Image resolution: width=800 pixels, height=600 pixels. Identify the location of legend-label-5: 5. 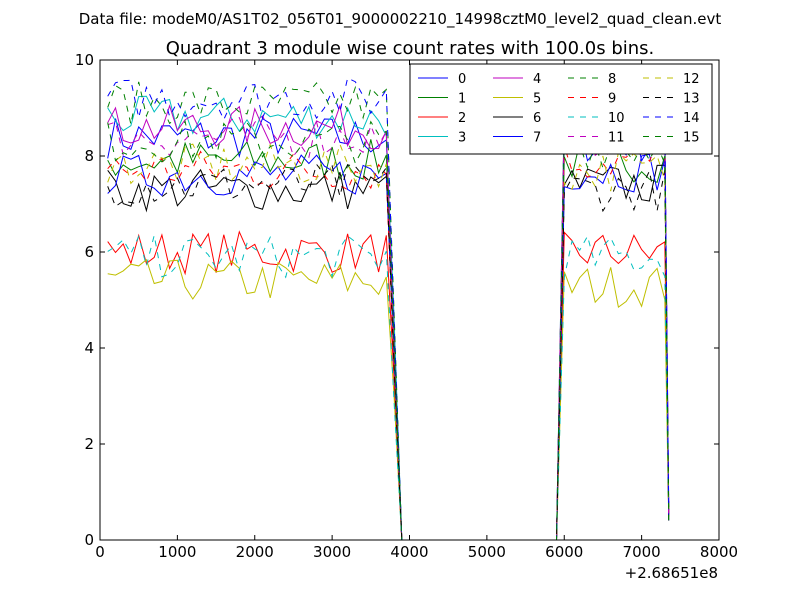
(537, 99).